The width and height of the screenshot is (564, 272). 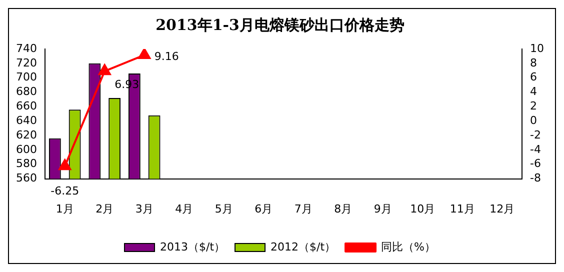 I want to click on x-tick-label: 9月, so click(x=383, y=209).